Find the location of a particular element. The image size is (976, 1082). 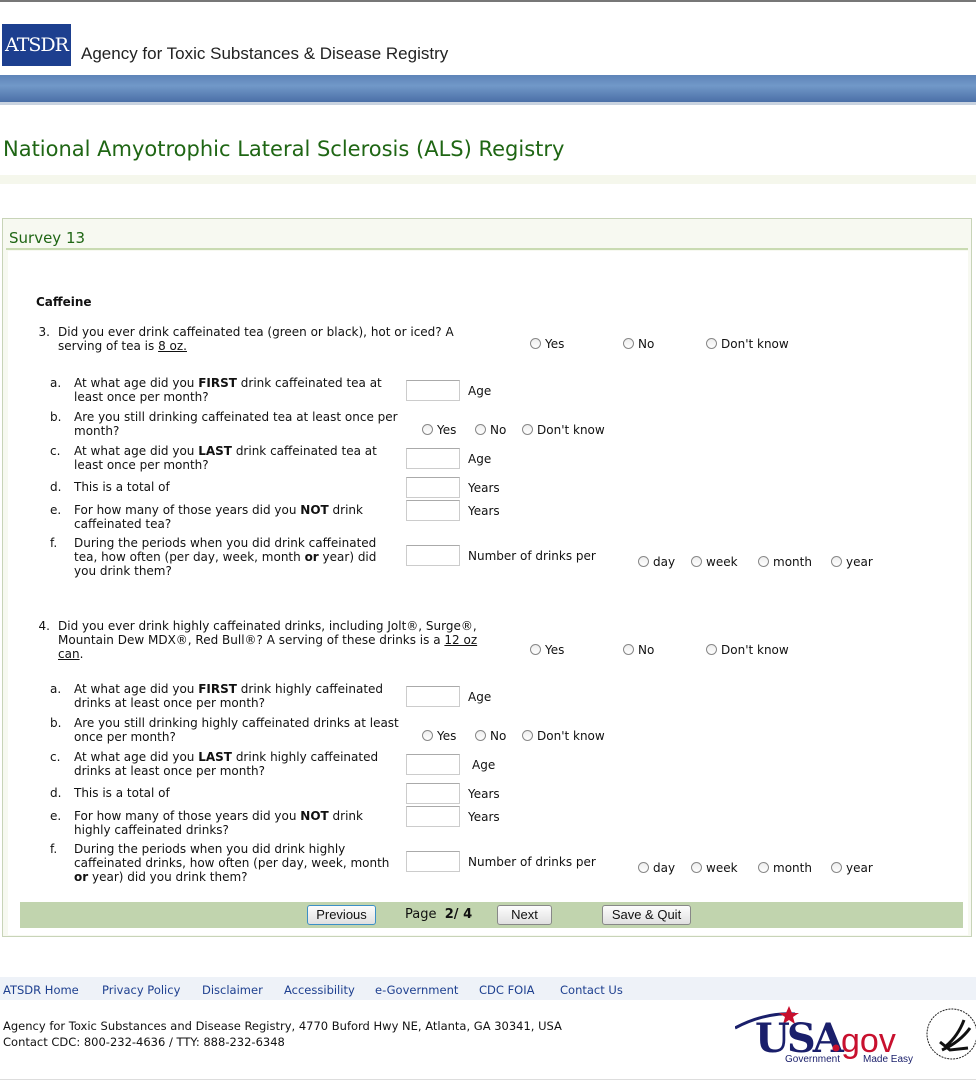

previous-button: Previous is located at coordinates (341, 915).